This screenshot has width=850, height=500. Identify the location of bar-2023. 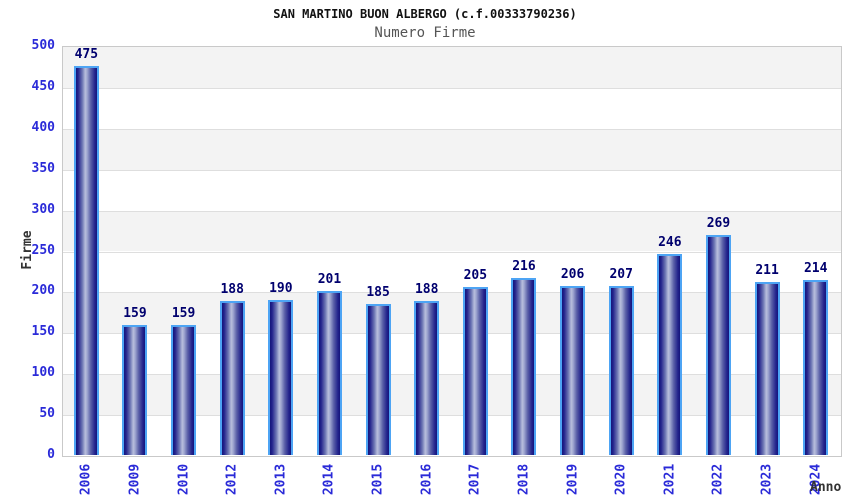
(767, 368).